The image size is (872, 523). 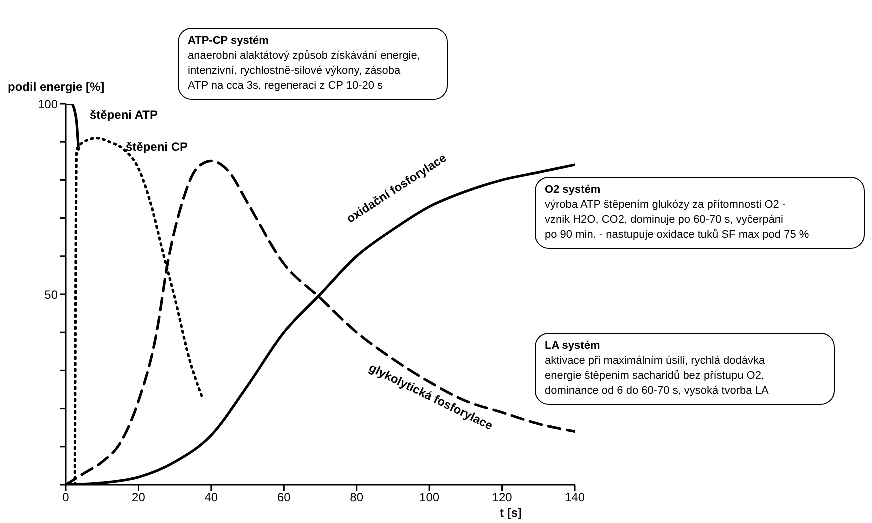 I want to click on x-tick-label: 140, so click(x=575, y=497).